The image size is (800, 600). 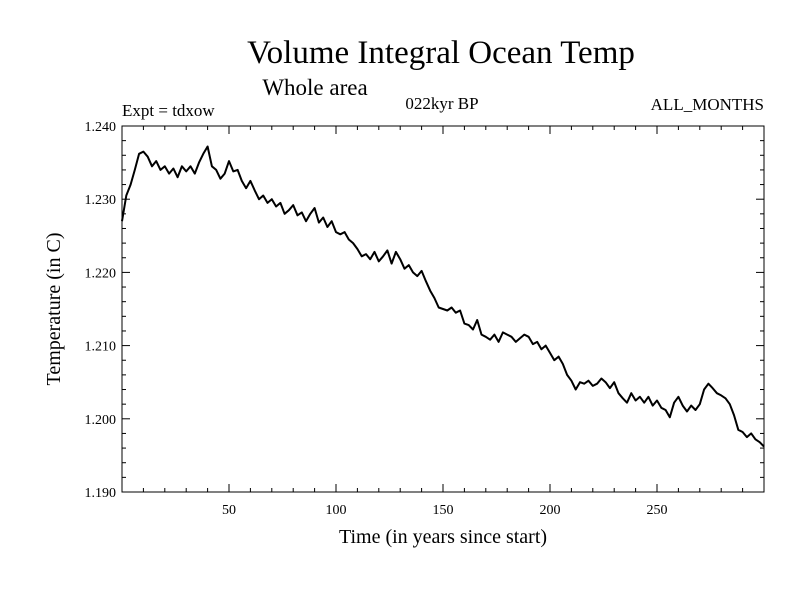 I want to click on chart-title: Volume Integral Ocean Temp, so click(x=441, y=53).